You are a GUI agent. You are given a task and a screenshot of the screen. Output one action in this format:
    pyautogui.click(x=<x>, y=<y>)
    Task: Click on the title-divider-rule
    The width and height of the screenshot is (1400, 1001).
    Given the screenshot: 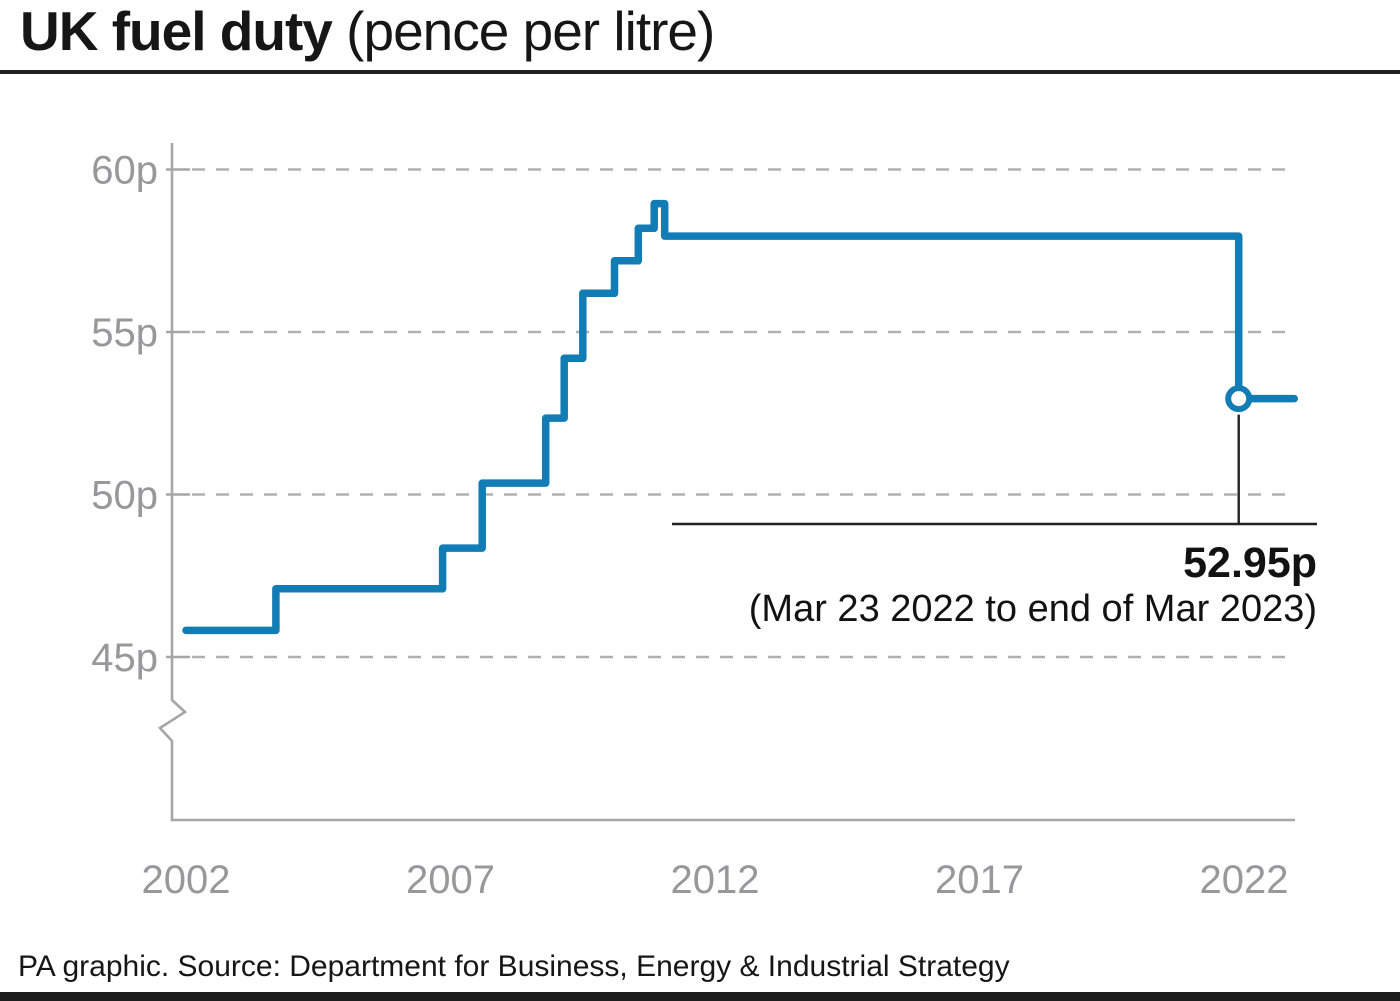 What is the action you would take?
    pyautogui.click(x=700, y=72)
    